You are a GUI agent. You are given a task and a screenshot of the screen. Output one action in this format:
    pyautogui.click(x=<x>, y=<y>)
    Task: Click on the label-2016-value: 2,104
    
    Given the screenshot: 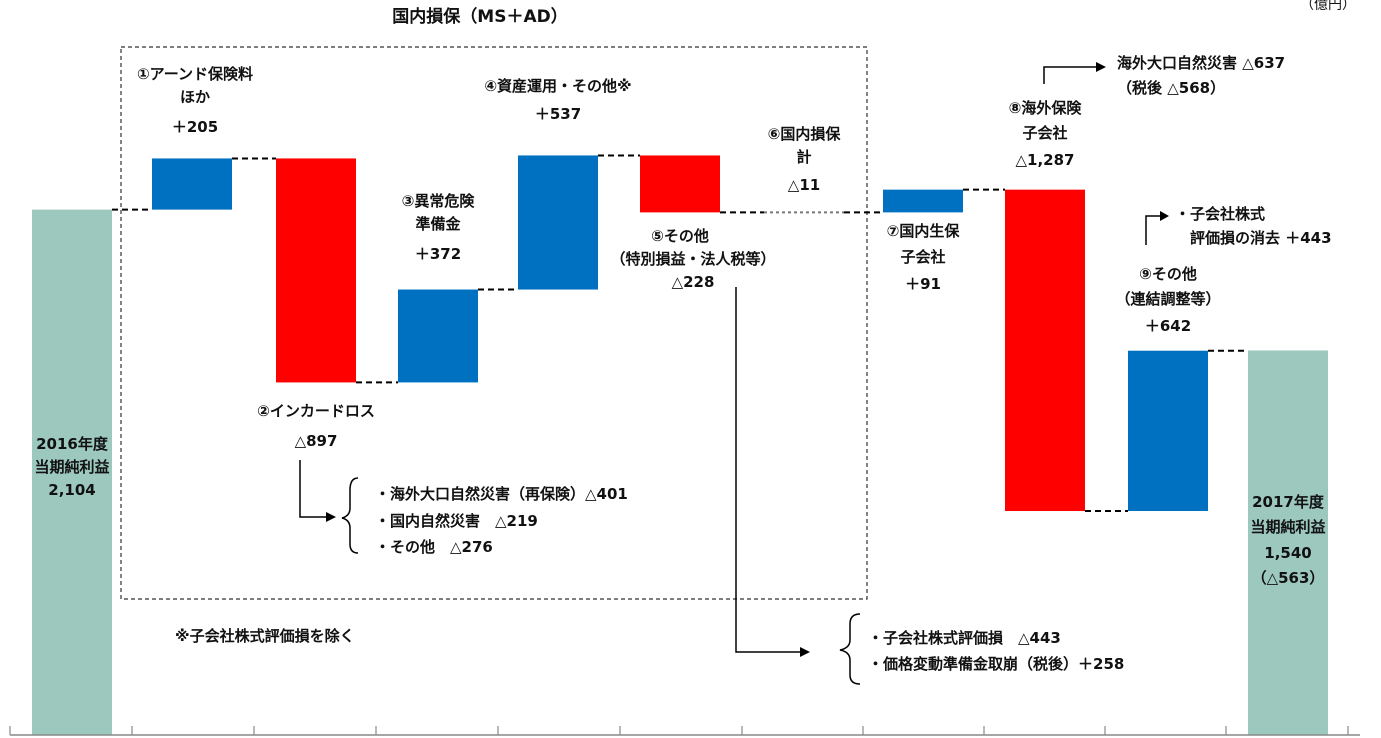 What is the action you would take?
    pyautogui.click(x=72, y=490)
    